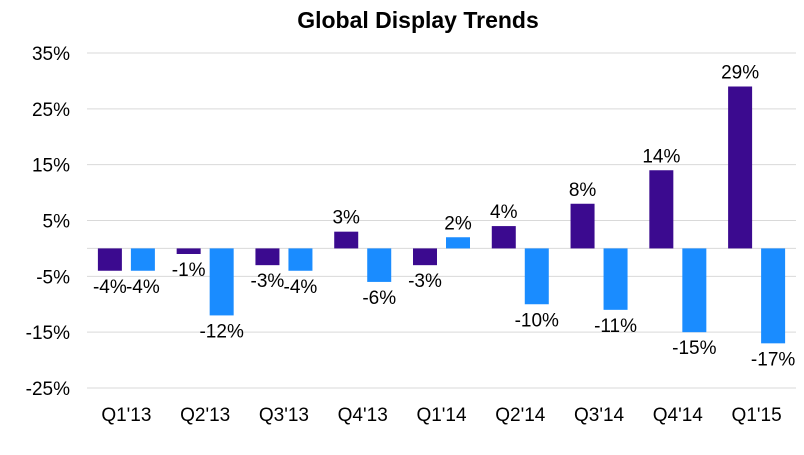  I want to click on data-label: -6%, so click(379, 298).